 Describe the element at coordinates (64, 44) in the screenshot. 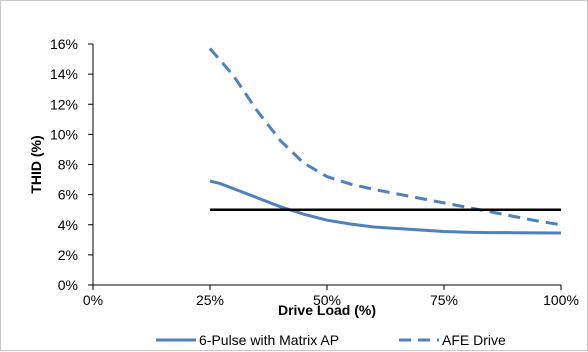

I see `y-tick-label: 16%` at that location.